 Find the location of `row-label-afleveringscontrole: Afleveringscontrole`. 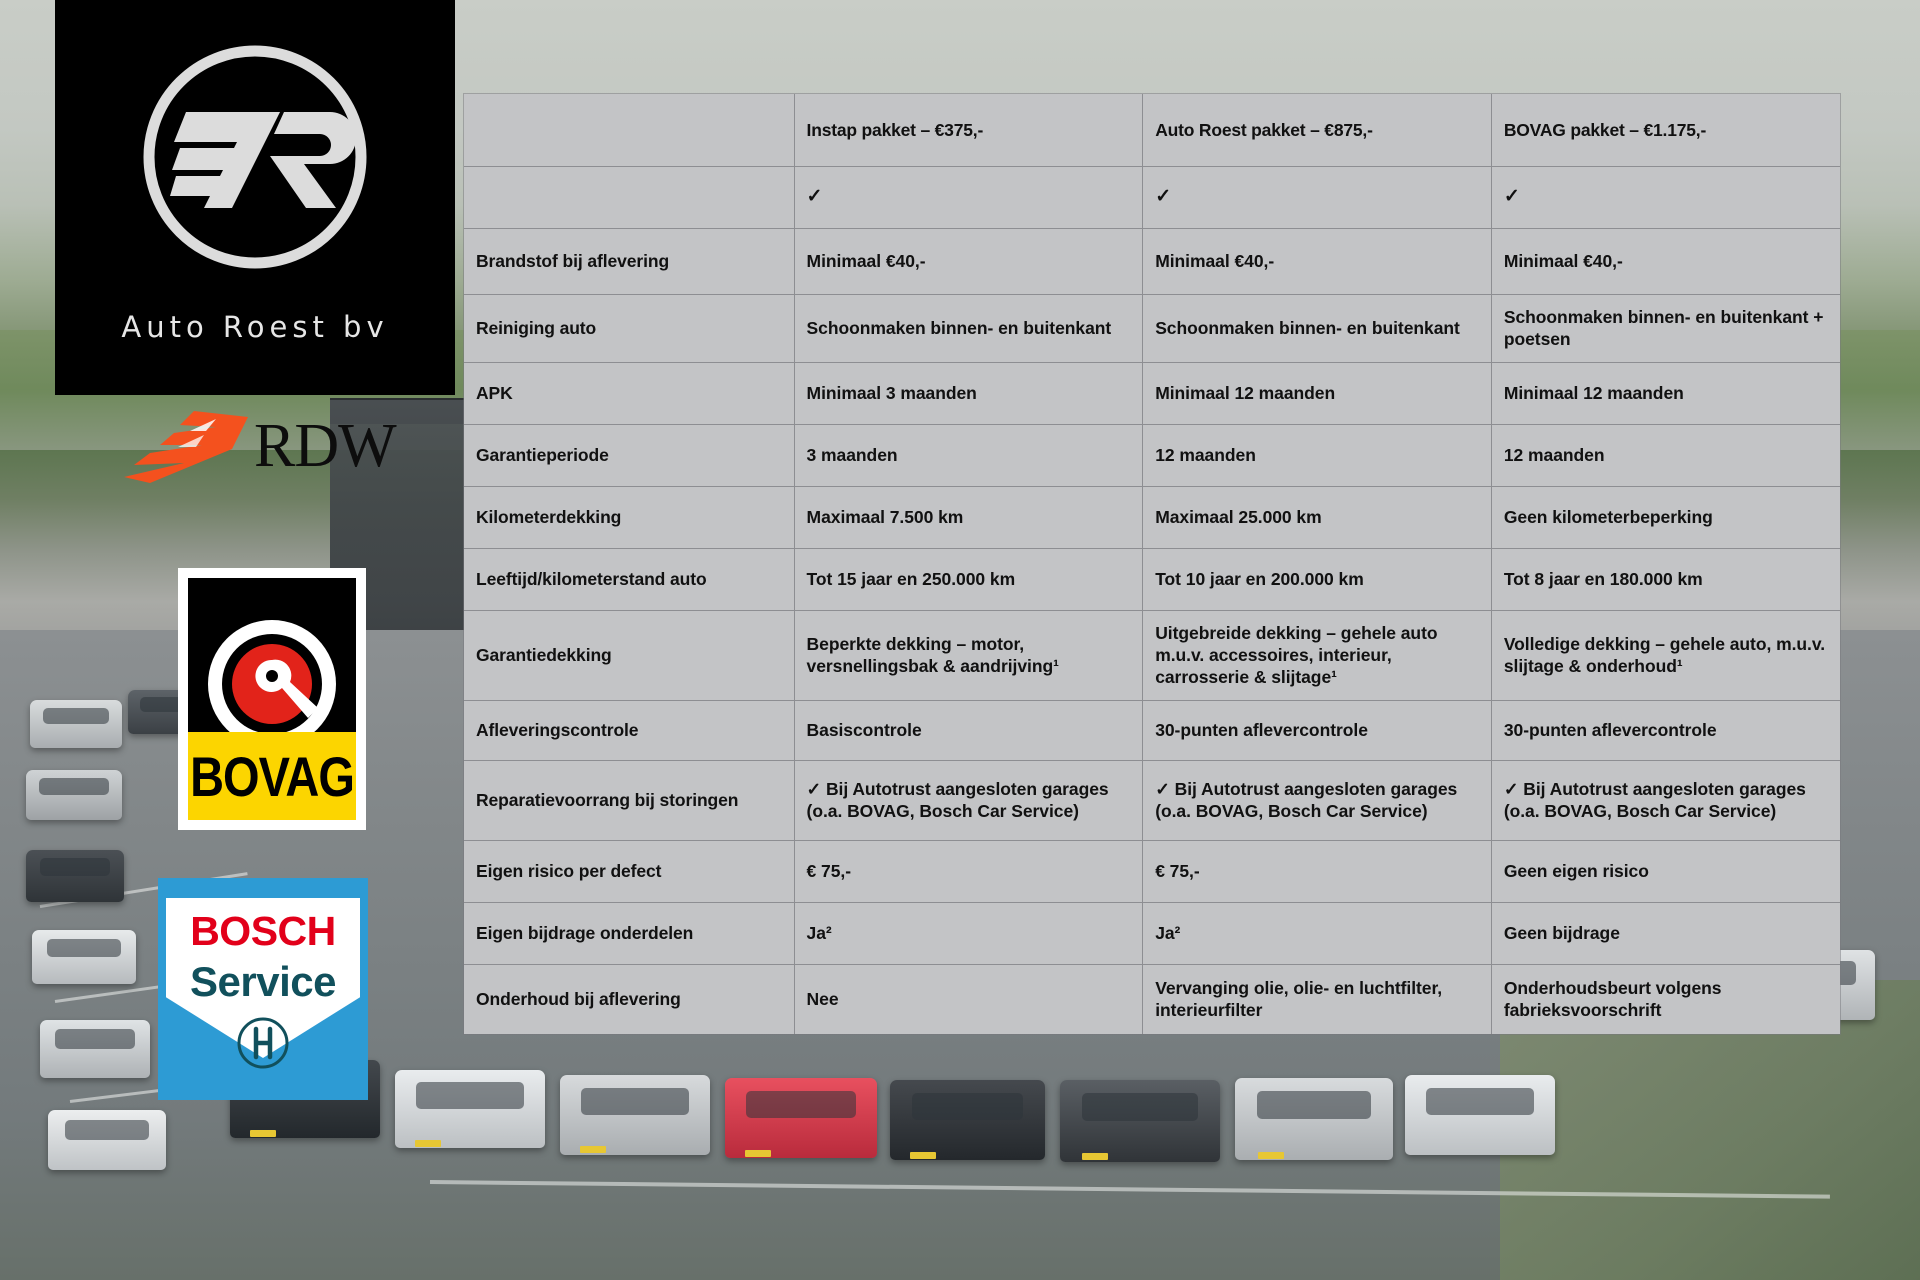

row-label-afleveringscontrole: Afleveringscontrole is located at coordinates (629, 730).